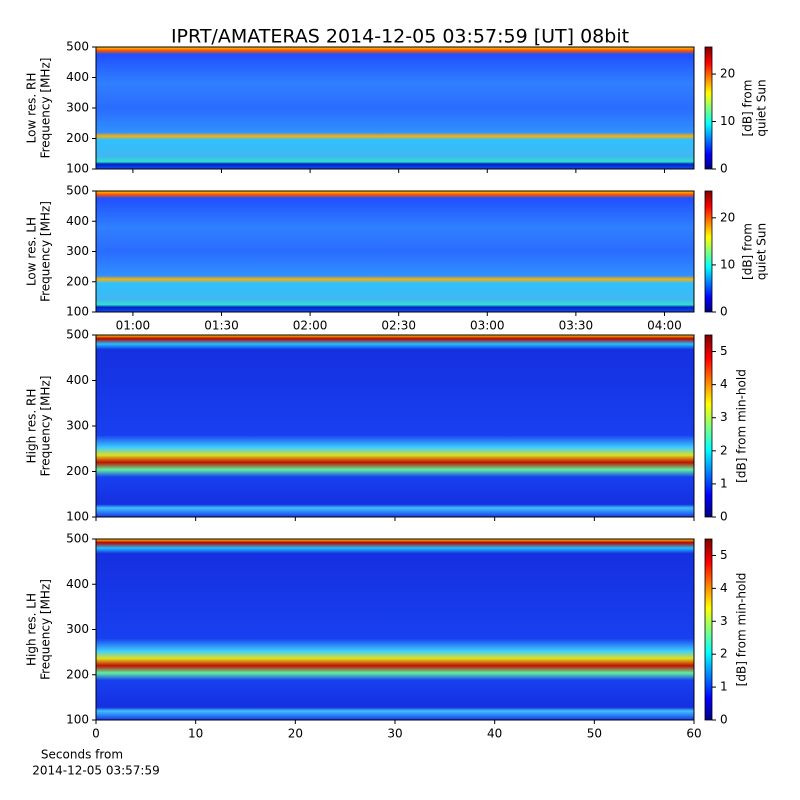 The width and height of the screenshot is (800, 800). What do you see at coordinates (693, 734) in the screenshot?
I see `x-tick-label: 60` at bounding box center [693, 734].